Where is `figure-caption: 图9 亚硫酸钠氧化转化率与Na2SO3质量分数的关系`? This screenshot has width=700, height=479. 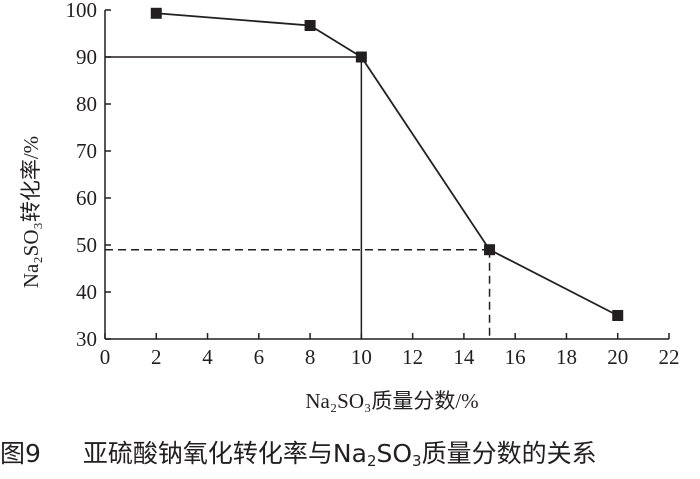 figure-caption: 图9 亚硫酸钠氧化转化率与Na2SO3质量分数的关系 is located at coordinates (350, 454).